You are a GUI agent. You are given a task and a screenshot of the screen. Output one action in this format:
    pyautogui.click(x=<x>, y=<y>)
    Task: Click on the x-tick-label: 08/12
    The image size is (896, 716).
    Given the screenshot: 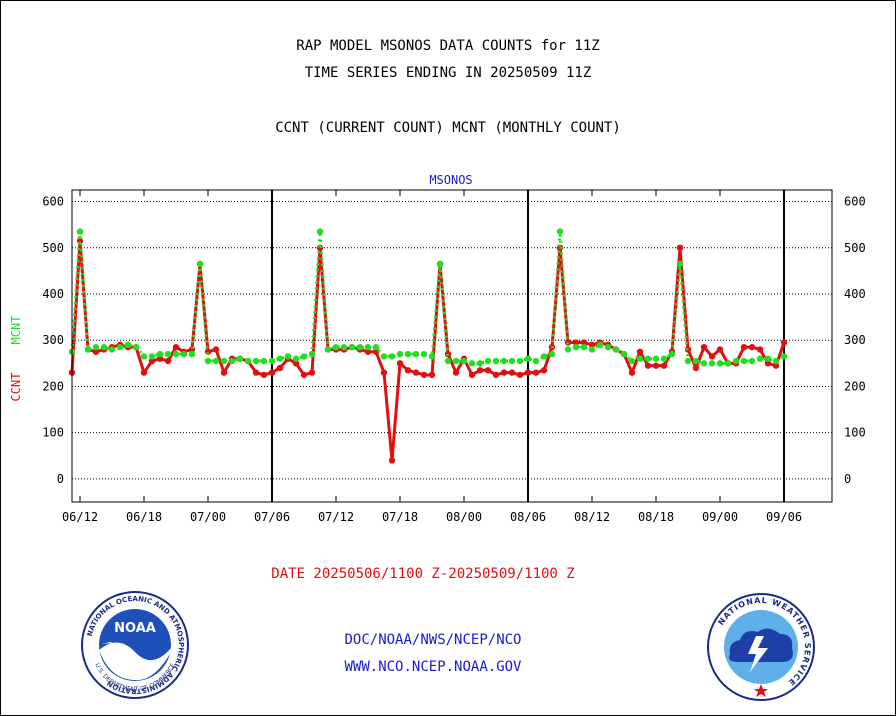 What is the action you would take?
    pyautogui.click(x=592, y=517)
    